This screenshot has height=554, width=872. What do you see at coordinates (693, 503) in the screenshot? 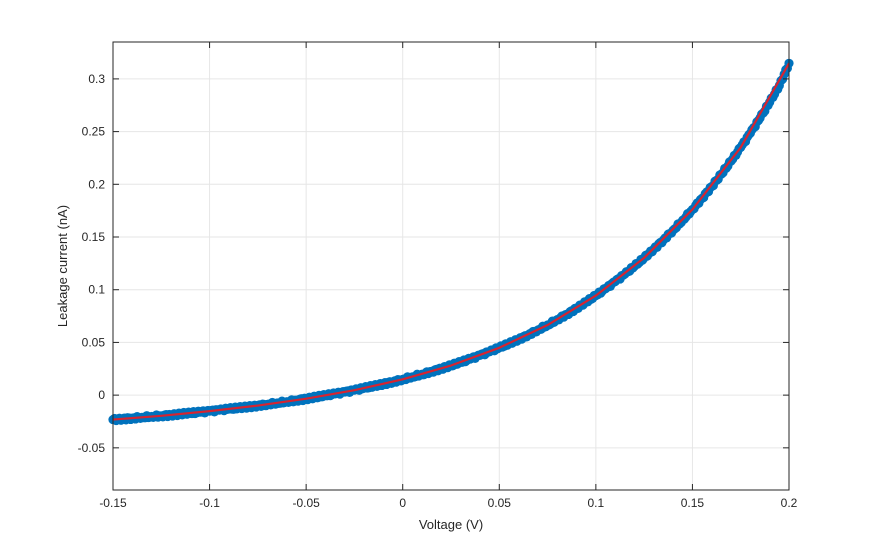
I see `x-tick-label: 0.15` at bounding box center [693, 503].